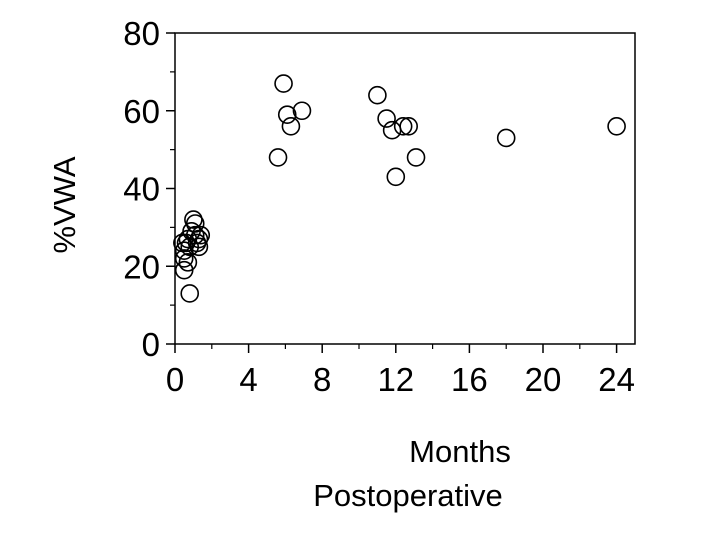 The image size is (720, 540). I want to click on x-tick-label: 20, so click(543, 379).